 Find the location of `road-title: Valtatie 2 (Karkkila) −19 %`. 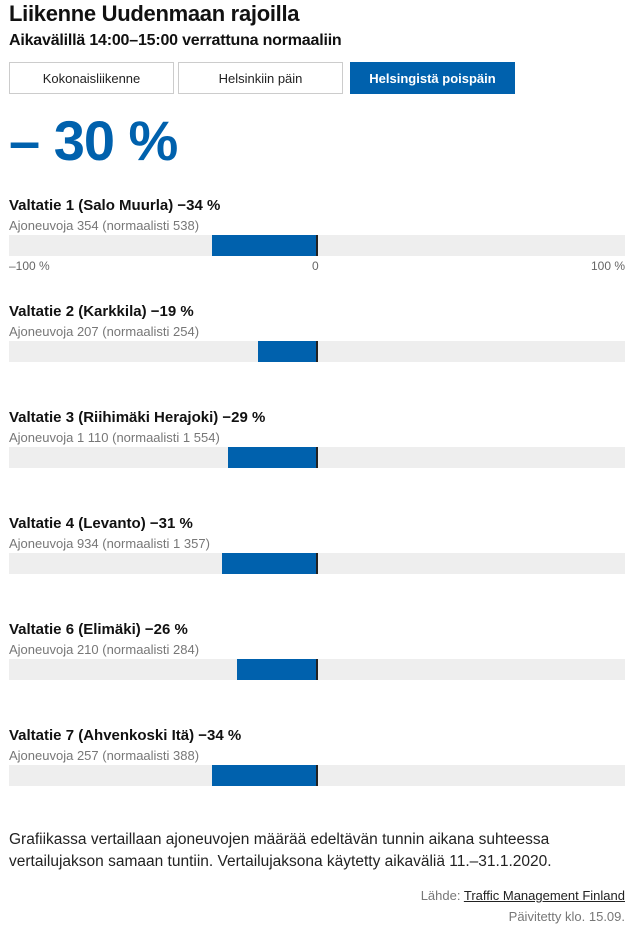

road-title: Valtatie 2 (Karkkila) −19 % is located at coordinates (101, 311).